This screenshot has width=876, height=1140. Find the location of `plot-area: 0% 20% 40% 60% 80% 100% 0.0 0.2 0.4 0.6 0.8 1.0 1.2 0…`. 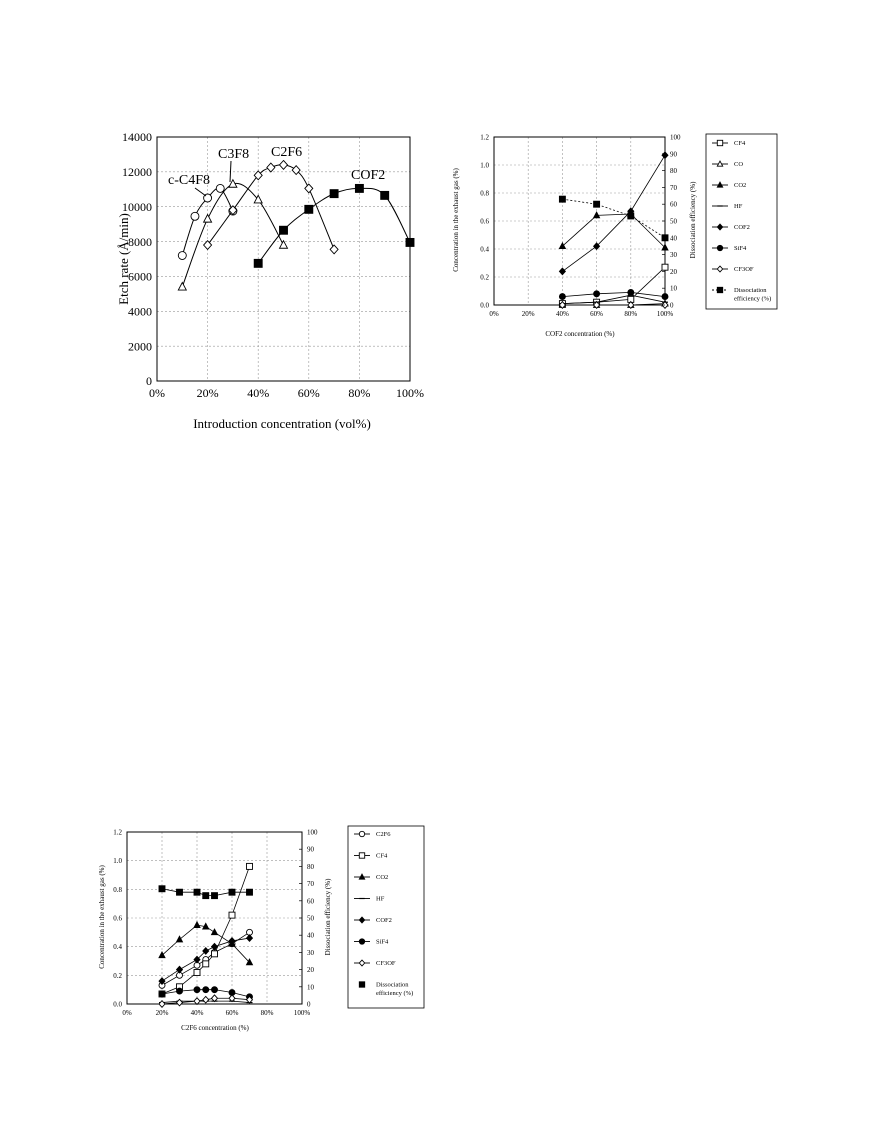

plot-area: 0% 20% 40% 60% 80% 100% 0.0 0.2 0.4 0.6 0.8 1.0 1.2 0… is located at coordinates (580, 225).